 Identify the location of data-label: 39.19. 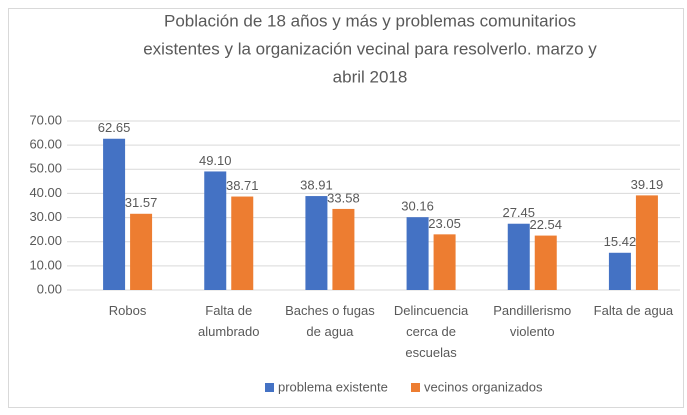
(647, 184).